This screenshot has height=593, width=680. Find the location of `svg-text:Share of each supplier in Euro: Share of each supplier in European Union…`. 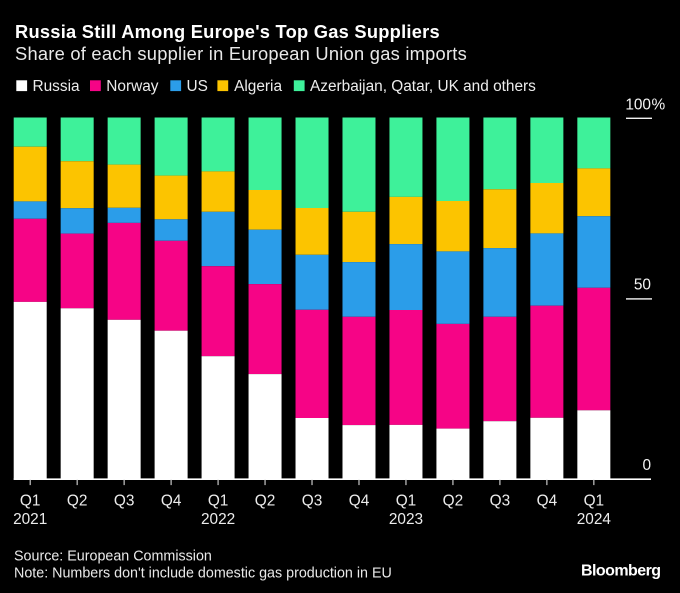

svg-text:Share of each supplier in Euro: Share of each supplier in European Union… is located at coordinates (241, 53).